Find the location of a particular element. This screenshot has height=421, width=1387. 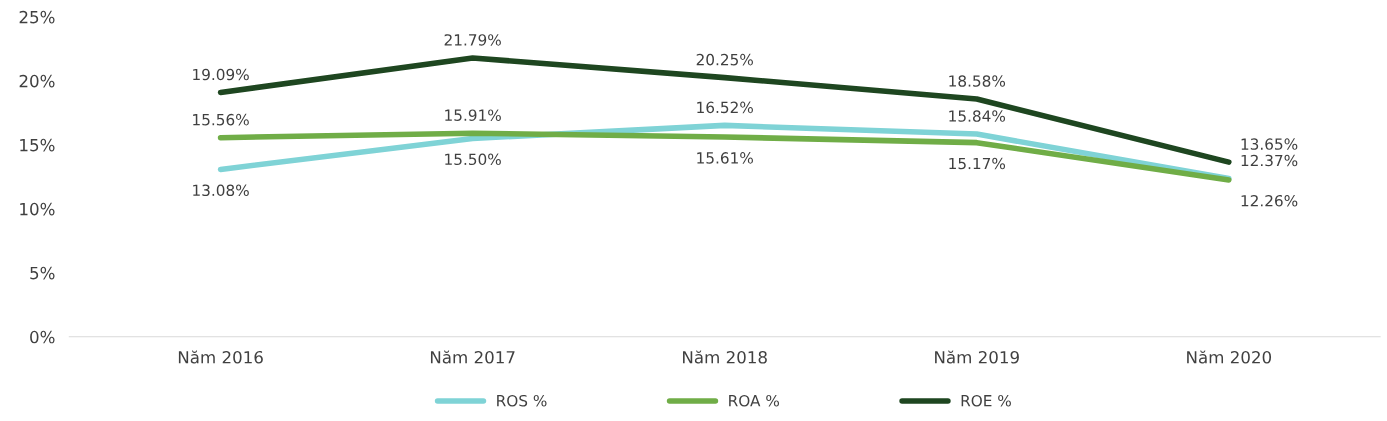

data-label: 13.65% is located at coordinates (1269, 144).